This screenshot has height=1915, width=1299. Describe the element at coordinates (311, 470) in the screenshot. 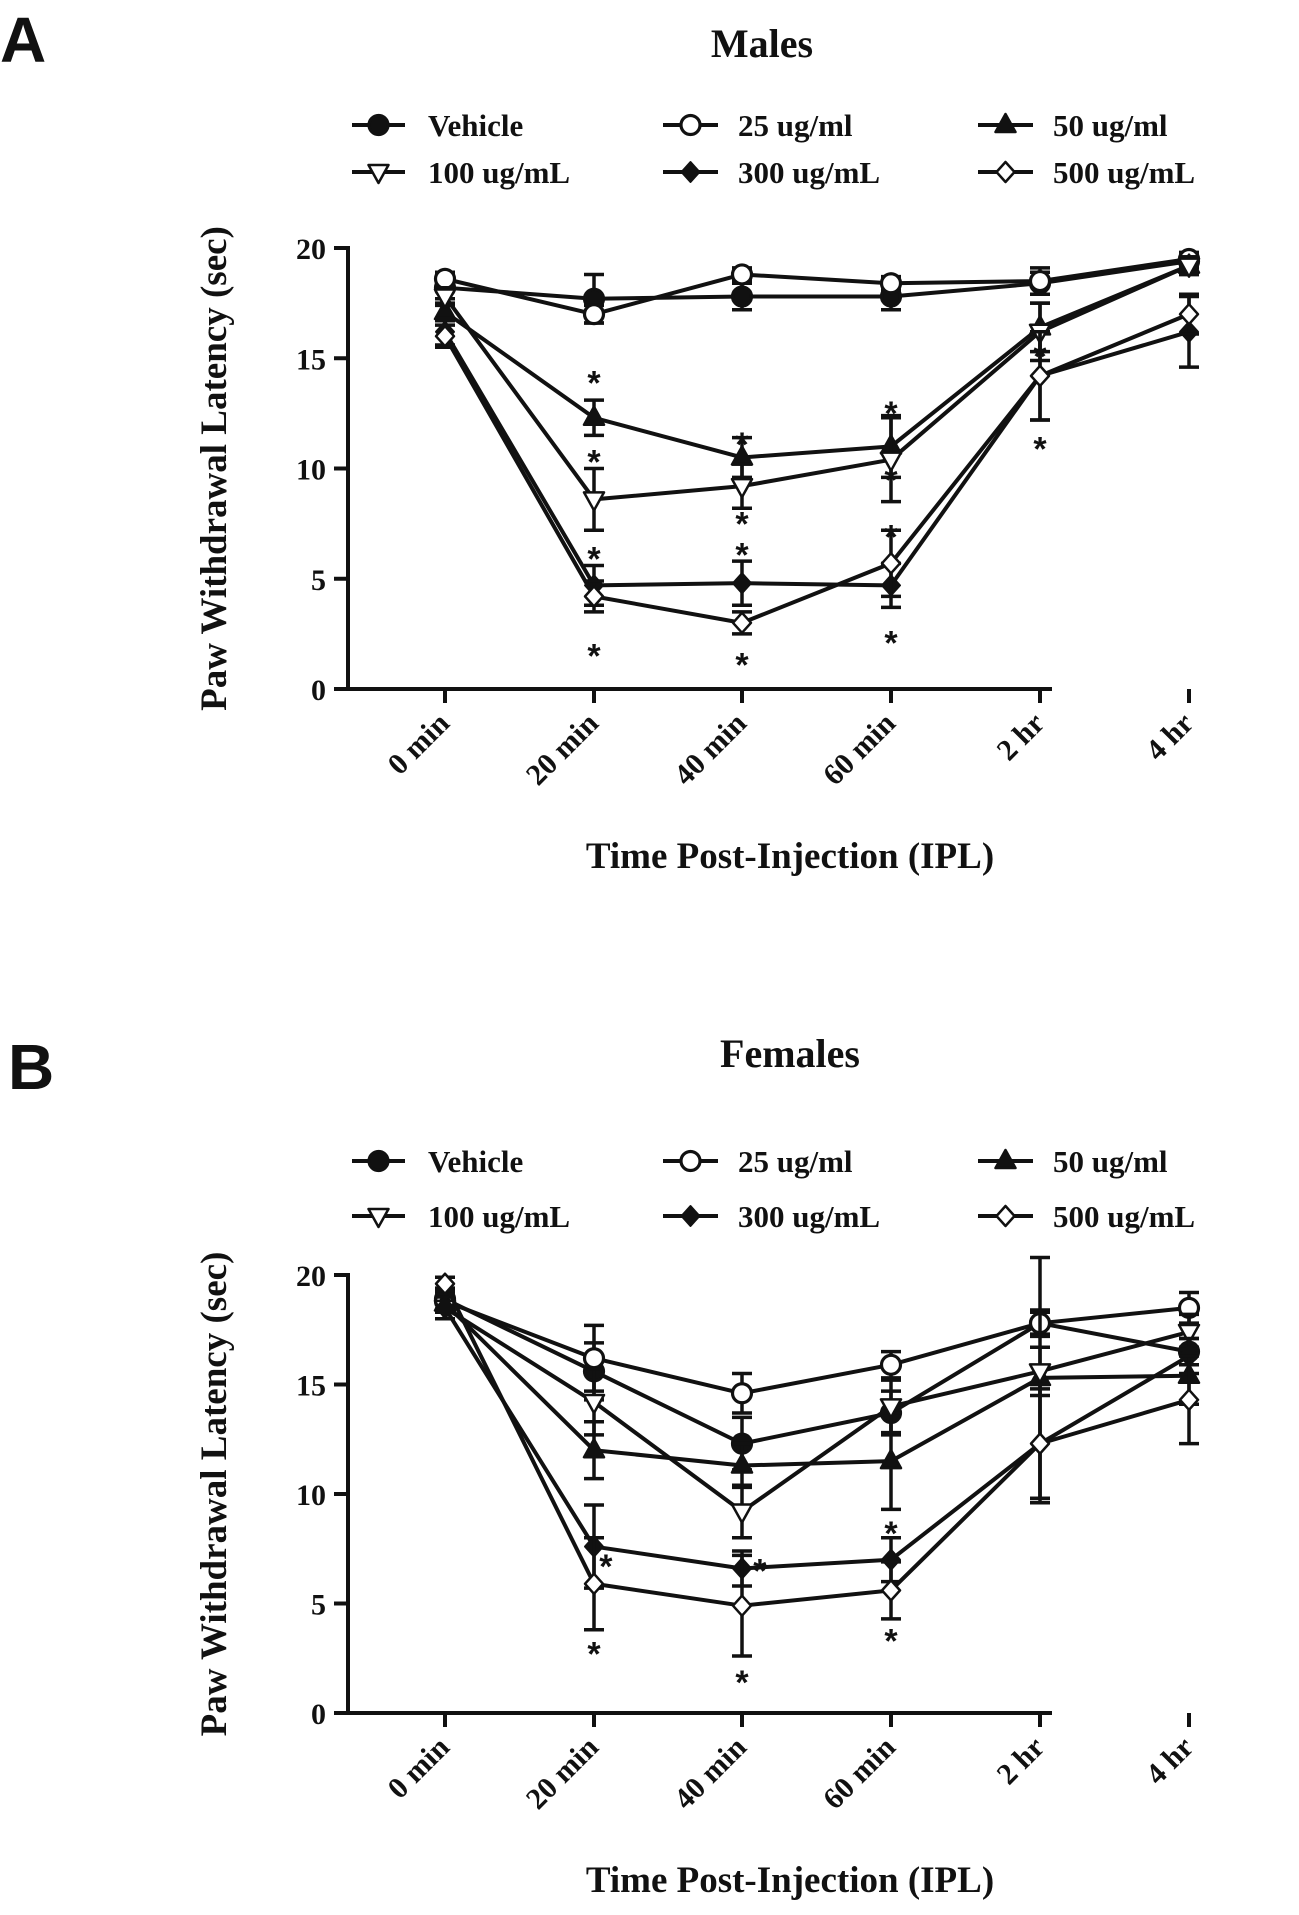

I see `y-tick-label: 10` at that location.